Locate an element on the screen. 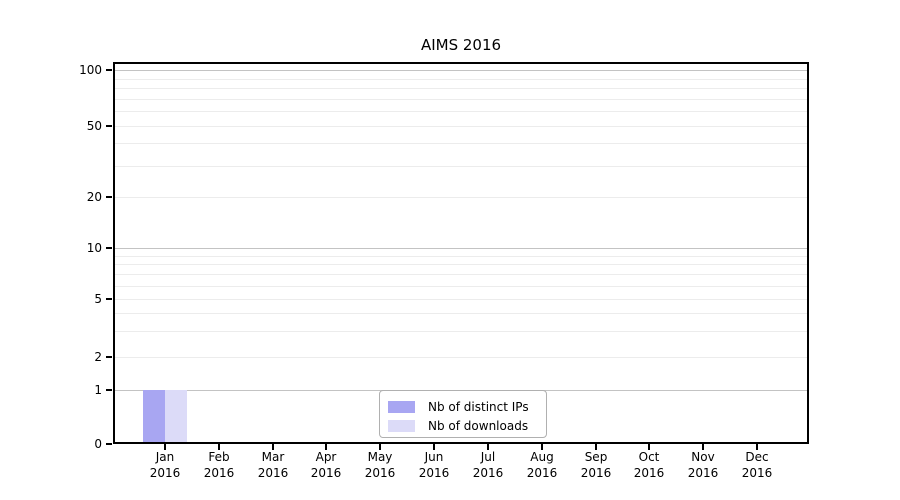  month-name: Apr is located at coordinates (326, 457).